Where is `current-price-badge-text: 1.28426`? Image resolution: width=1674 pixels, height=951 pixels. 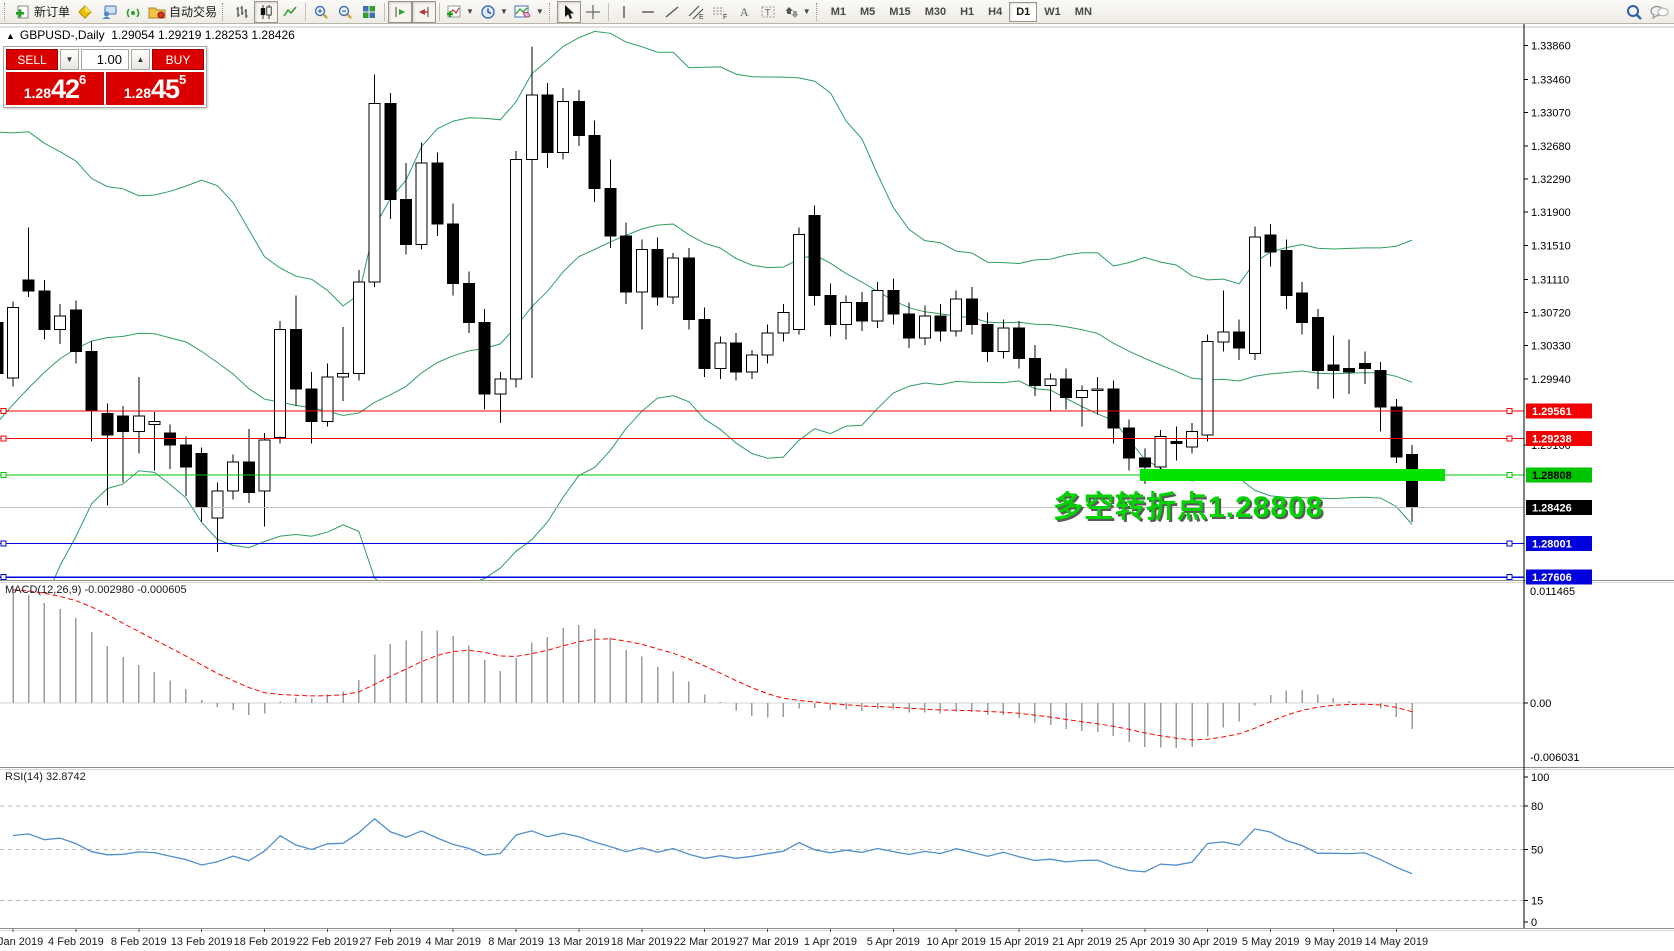
current-price-badge-text: 1.28426 is located at coordinates (1552, 508).